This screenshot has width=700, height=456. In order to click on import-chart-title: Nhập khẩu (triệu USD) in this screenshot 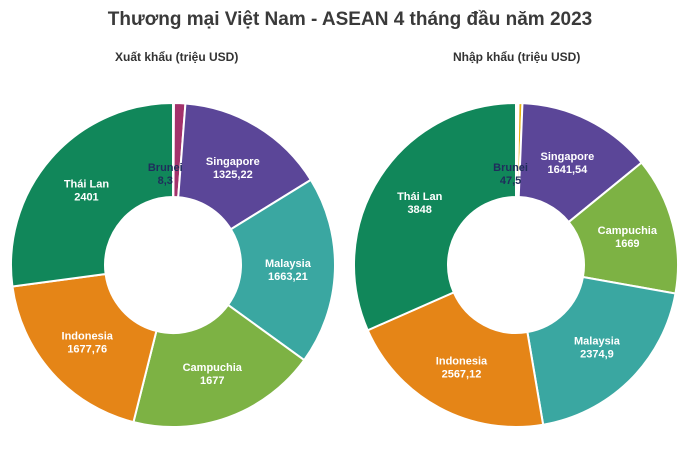, I will do `click(517, 57)`.